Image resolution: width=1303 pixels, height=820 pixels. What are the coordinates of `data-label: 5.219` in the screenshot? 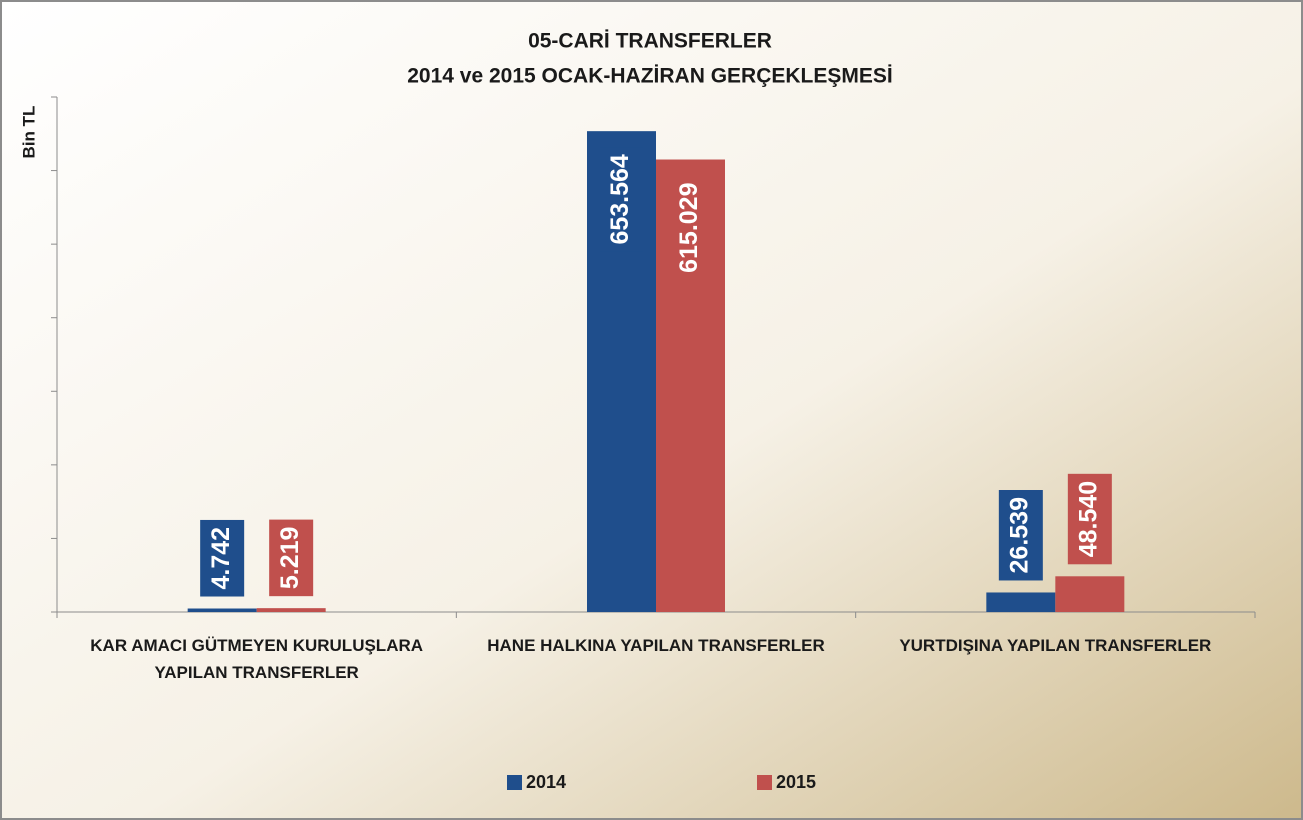 It's located at (290, 558).